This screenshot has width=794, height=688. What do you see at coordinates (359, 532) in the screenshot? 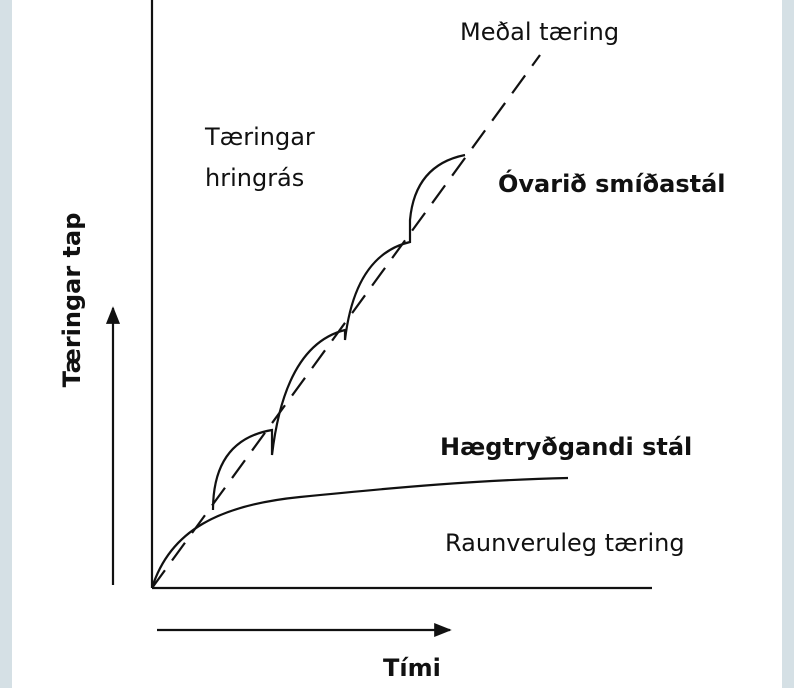
I see `weathering-curve` at bounding box center [359, 532].